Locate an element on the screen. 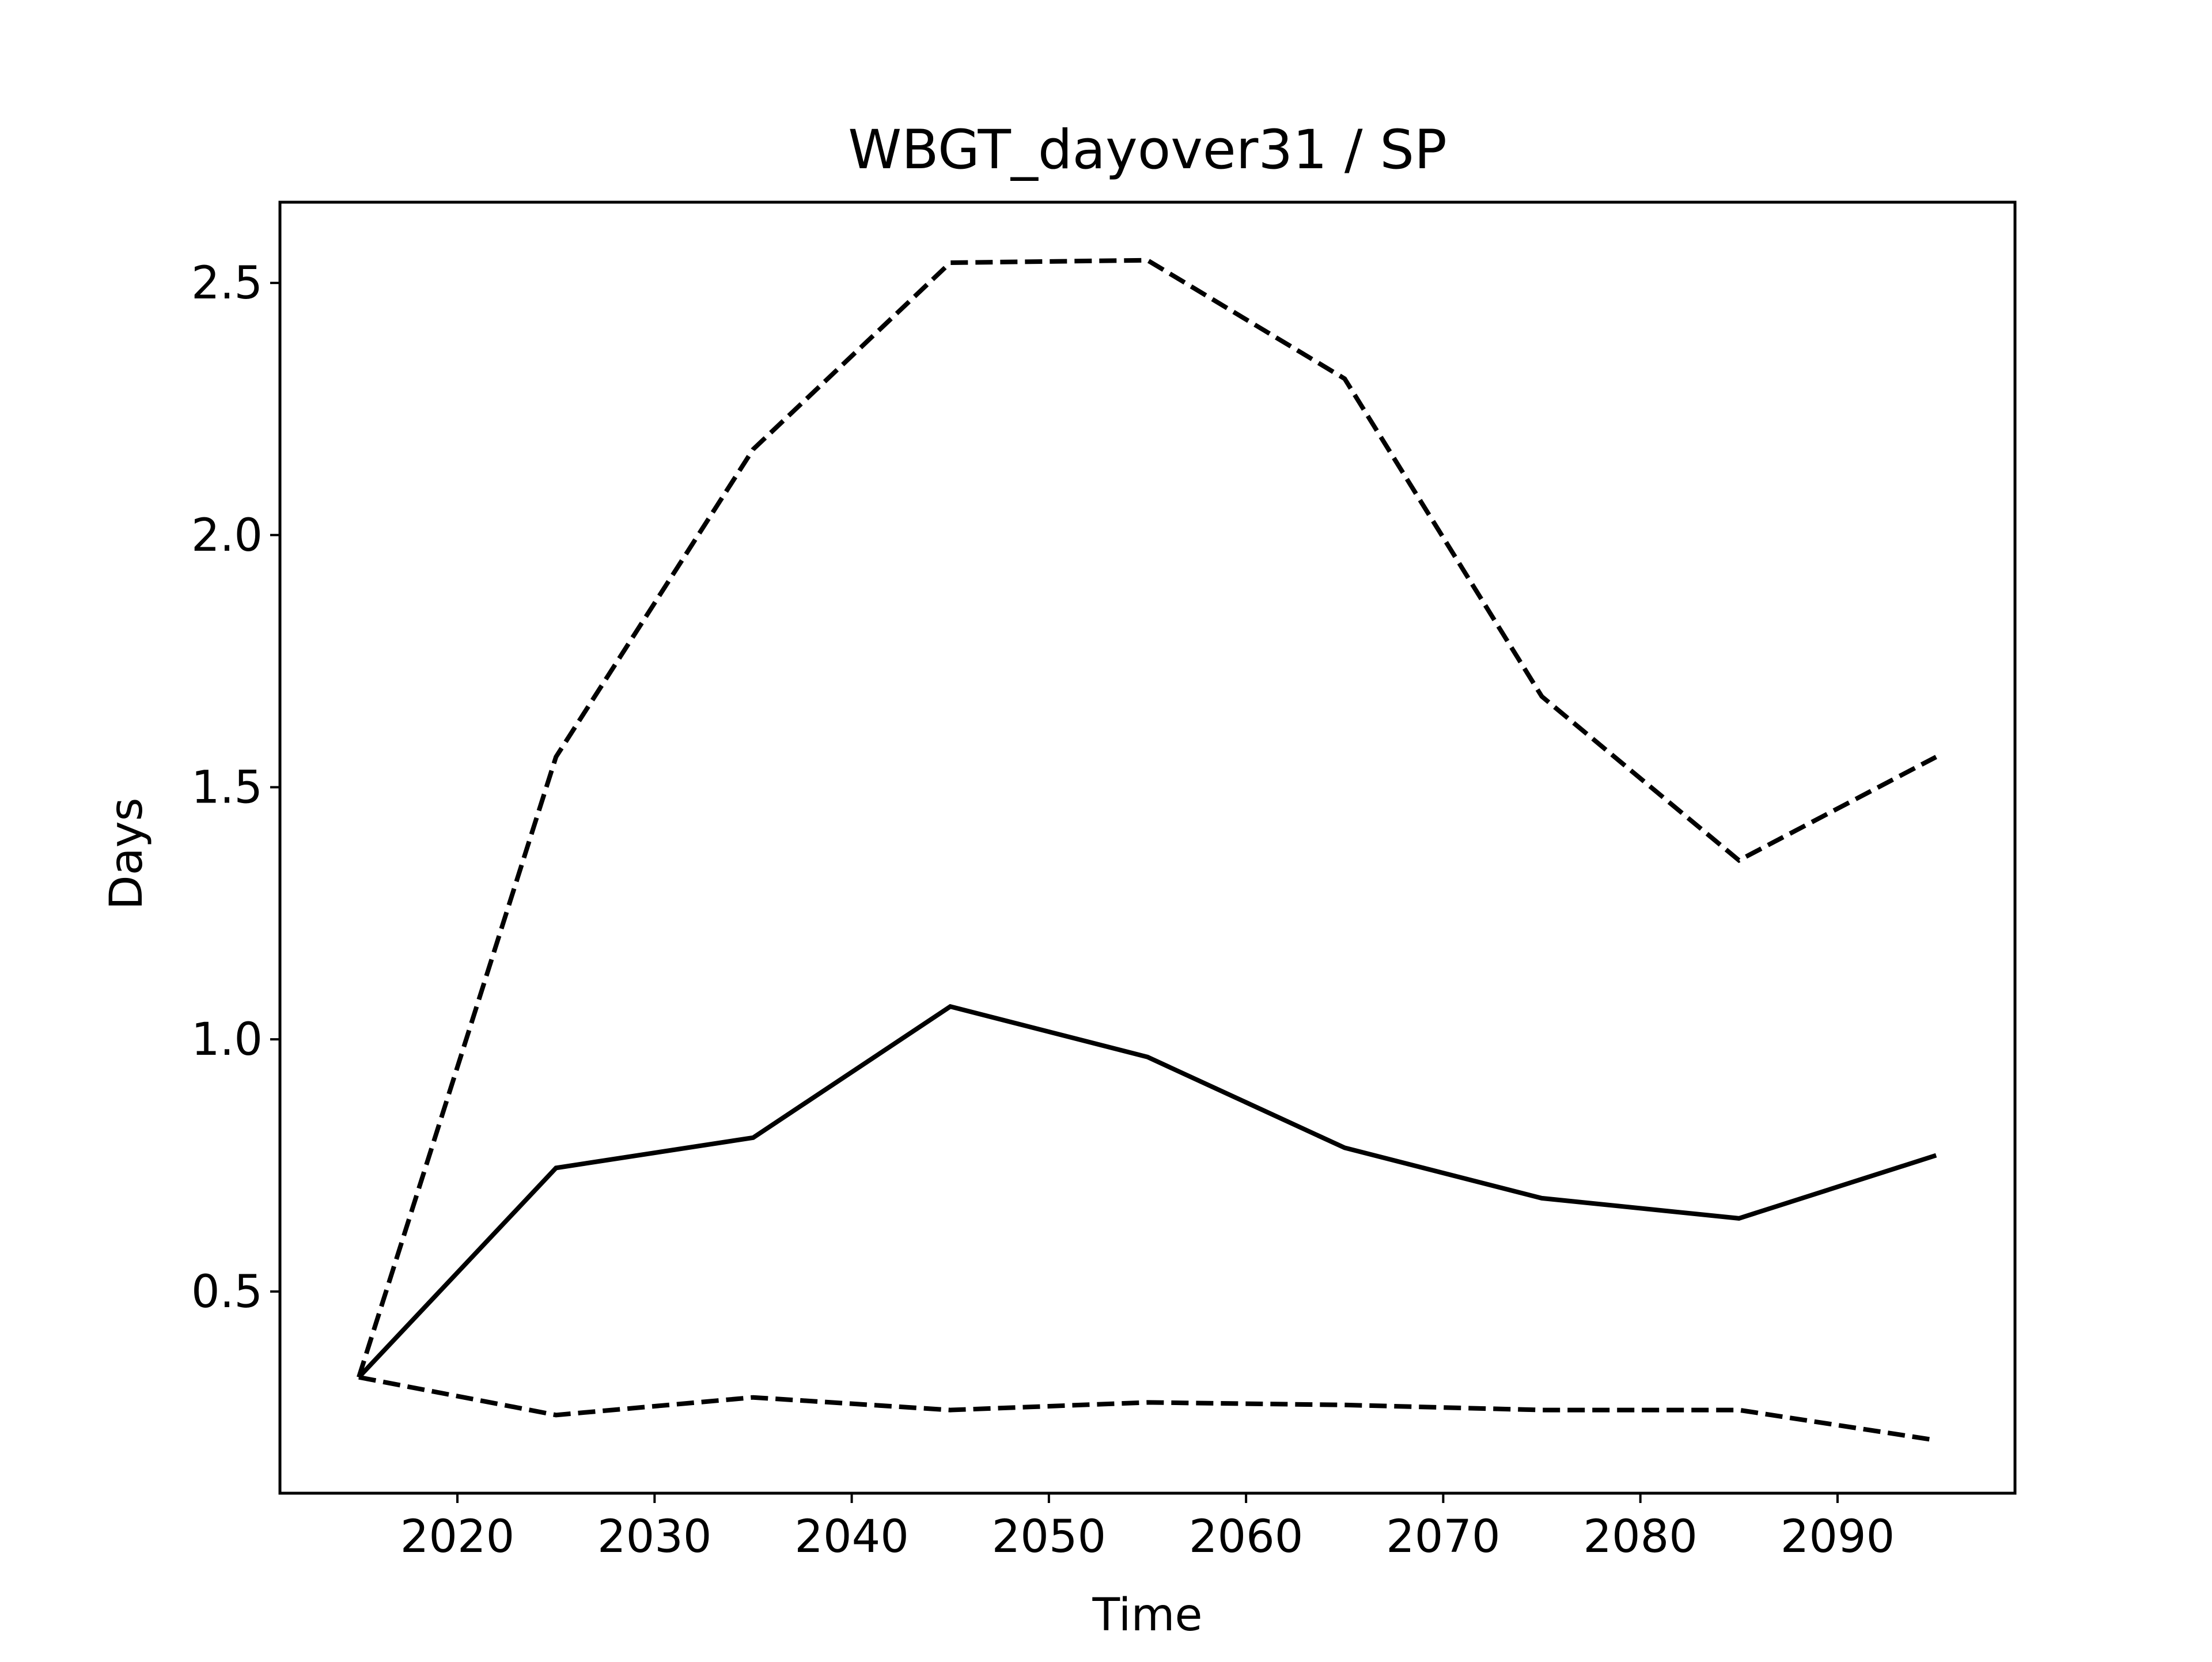  y-tick-label: 2.5 is located at coordinates (227, 283).